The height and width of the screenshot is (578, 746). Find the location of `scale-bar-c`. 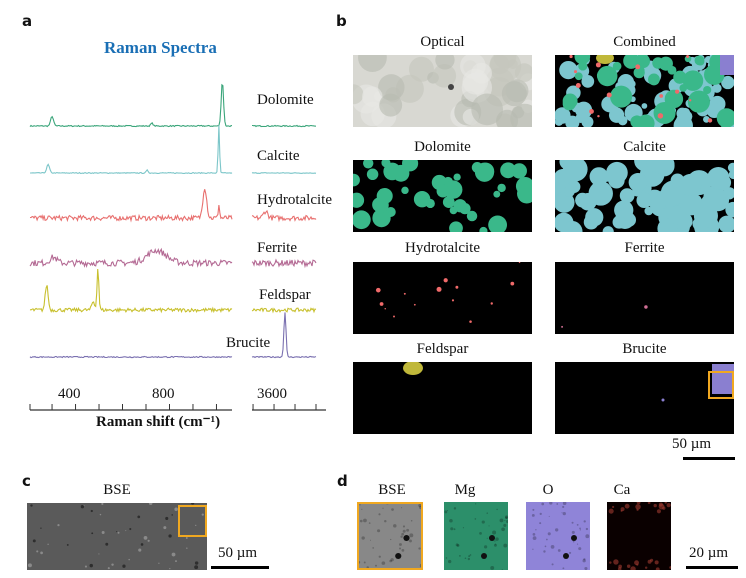

scale-bar-c is located at coordinates (240, 567).